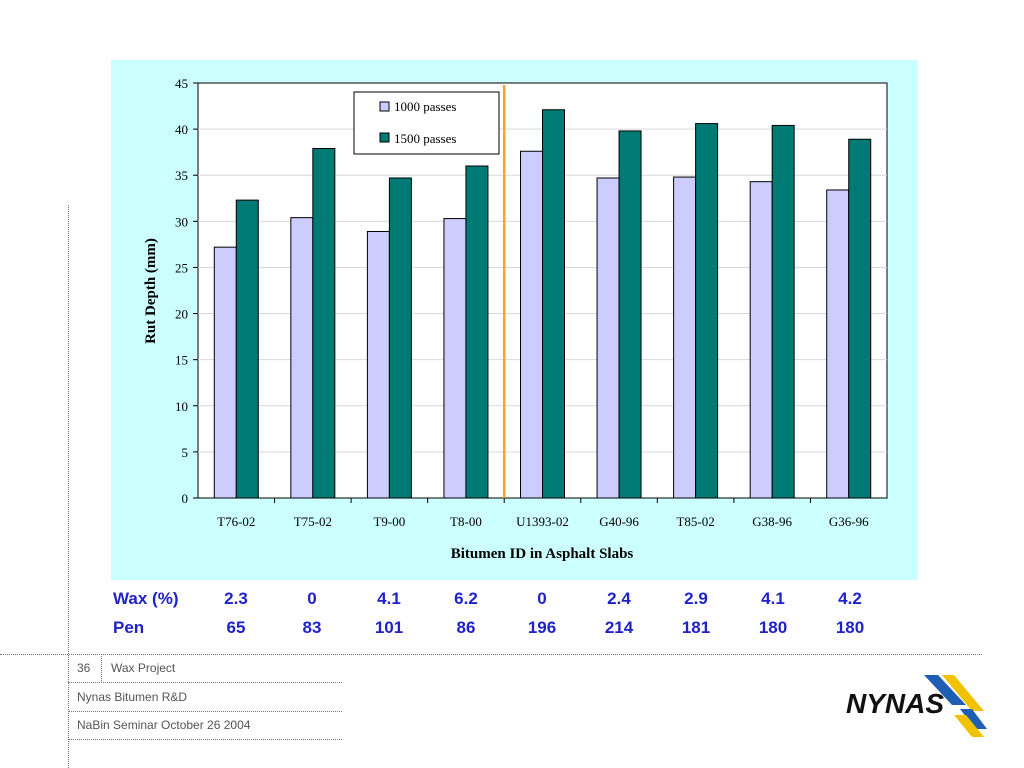 This screenshot has width=1024, height=768. I want to click on wax-row-label: Wax (%), so click(146, 598).